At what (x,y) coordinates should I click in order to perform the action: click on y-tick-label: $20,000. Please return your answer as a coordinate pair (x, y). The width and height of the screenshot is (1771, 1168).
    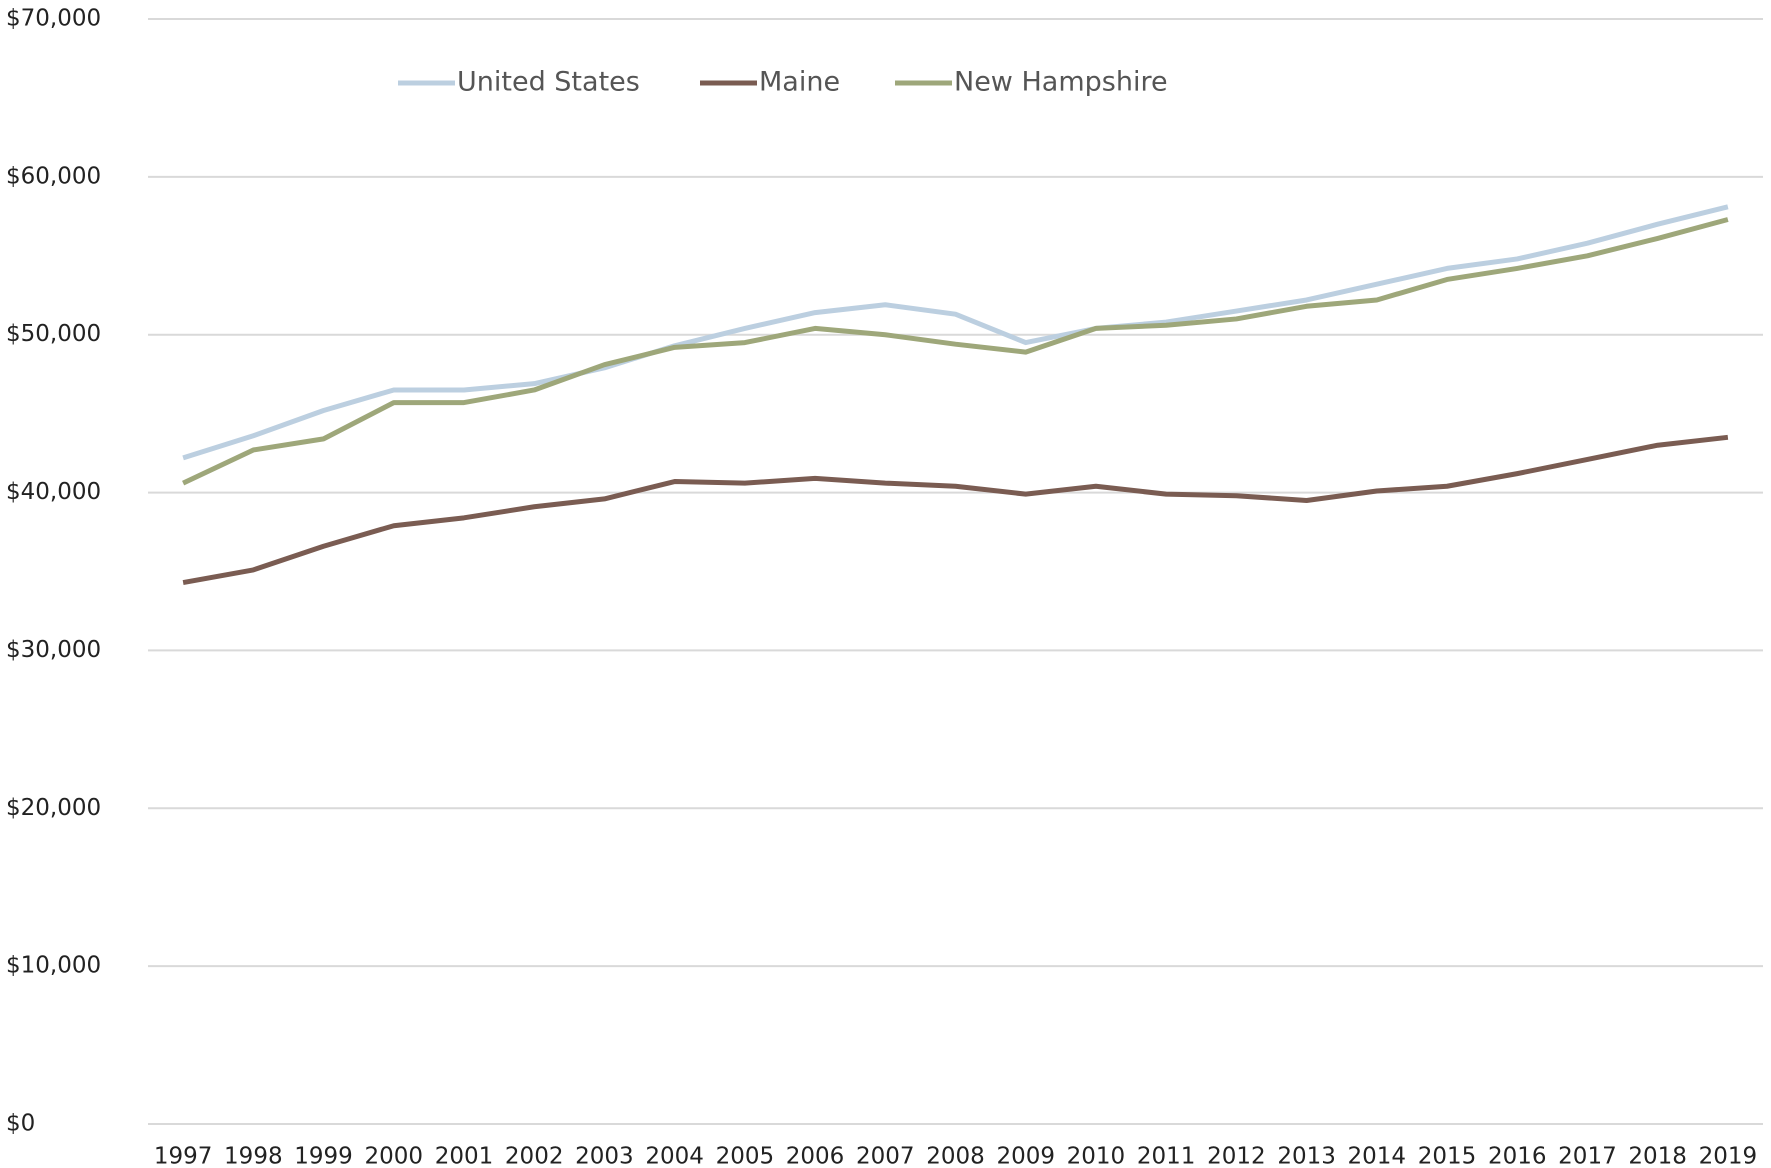
    Looking at the image, I should click on (53, 808).